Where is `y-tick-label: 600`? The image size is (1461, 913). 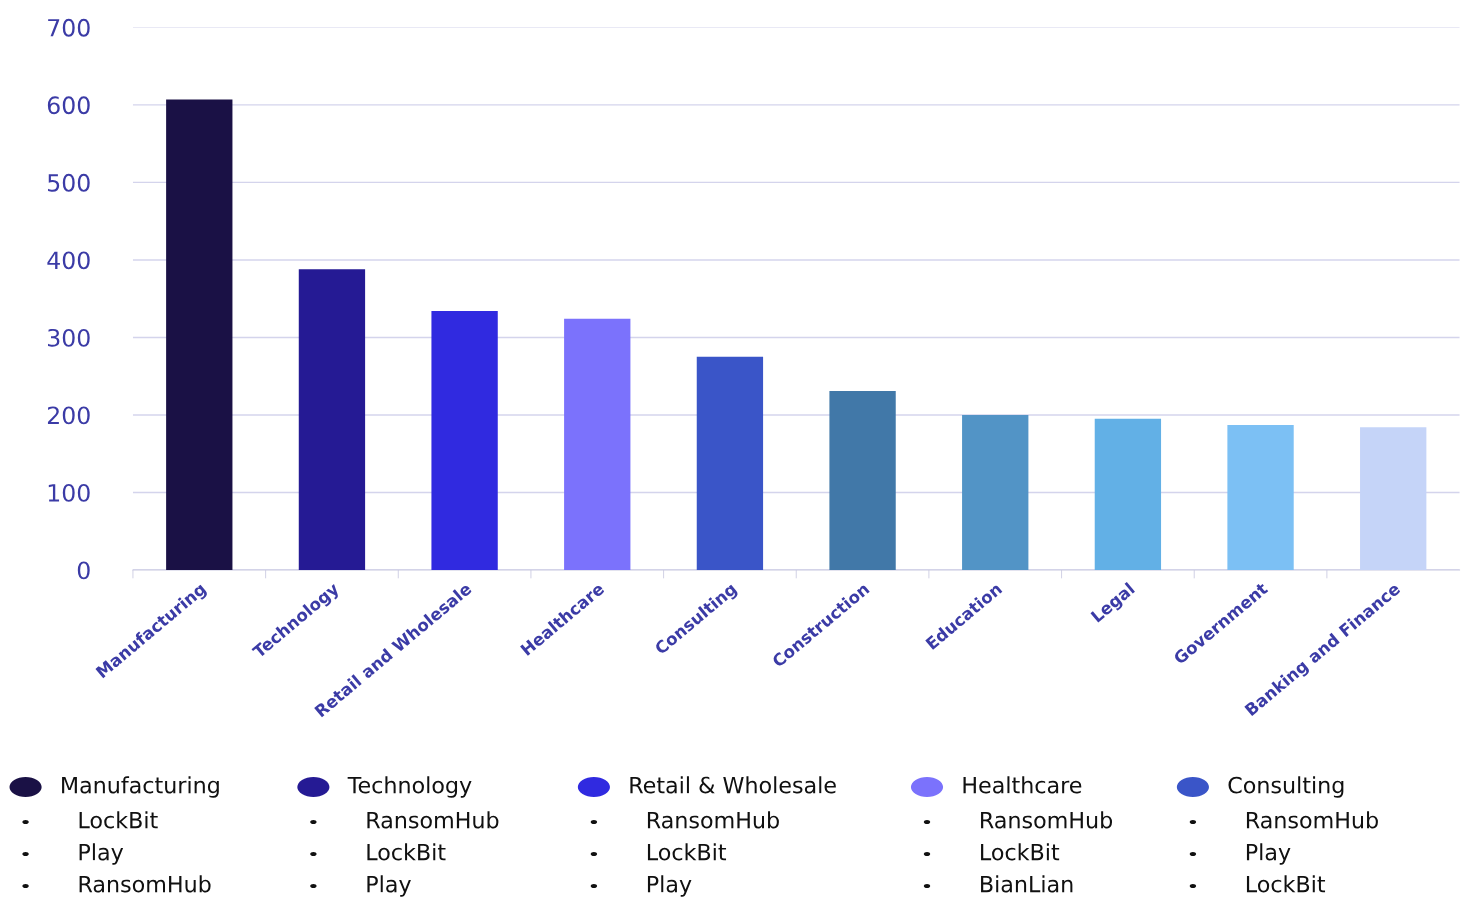 y-tick-label: 600 is located at coordinates (68, 105).